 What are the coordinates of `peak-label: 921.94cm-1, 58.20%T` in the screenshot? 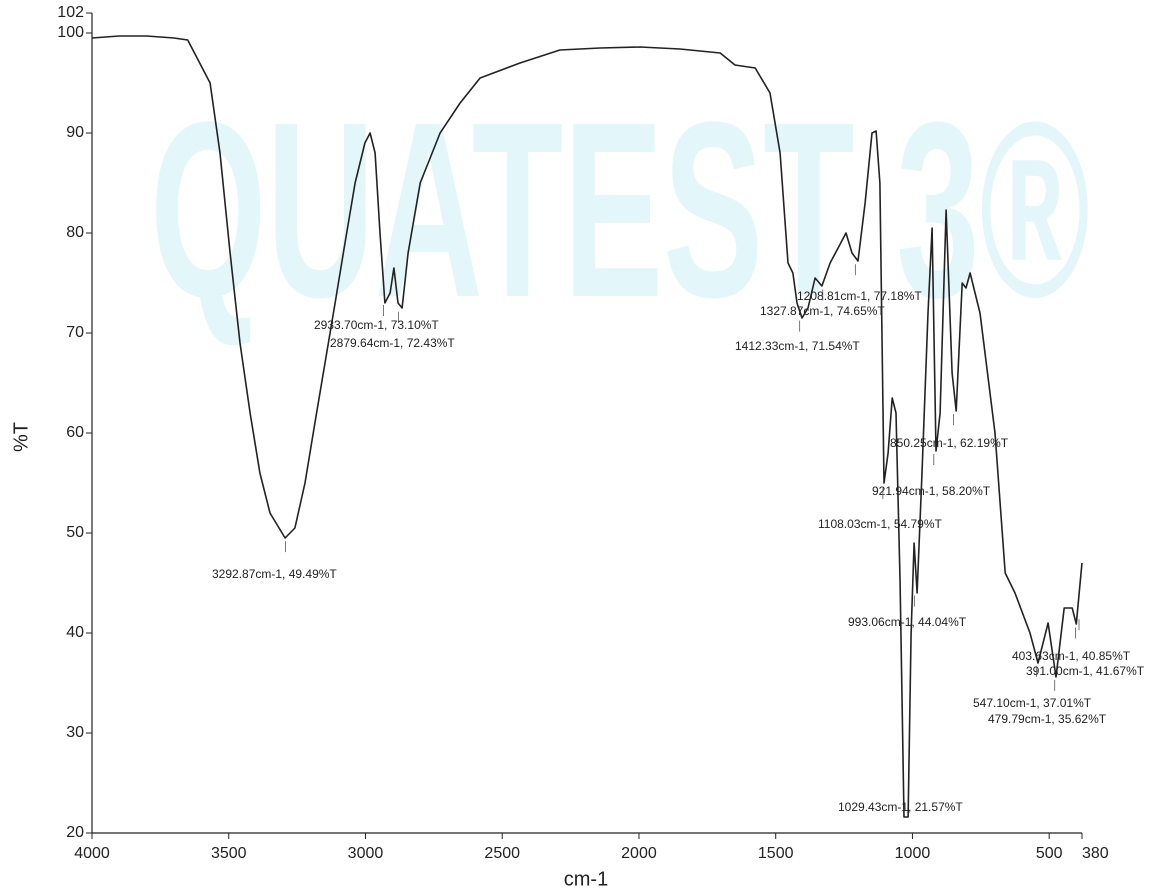 It's located at (931, 491).